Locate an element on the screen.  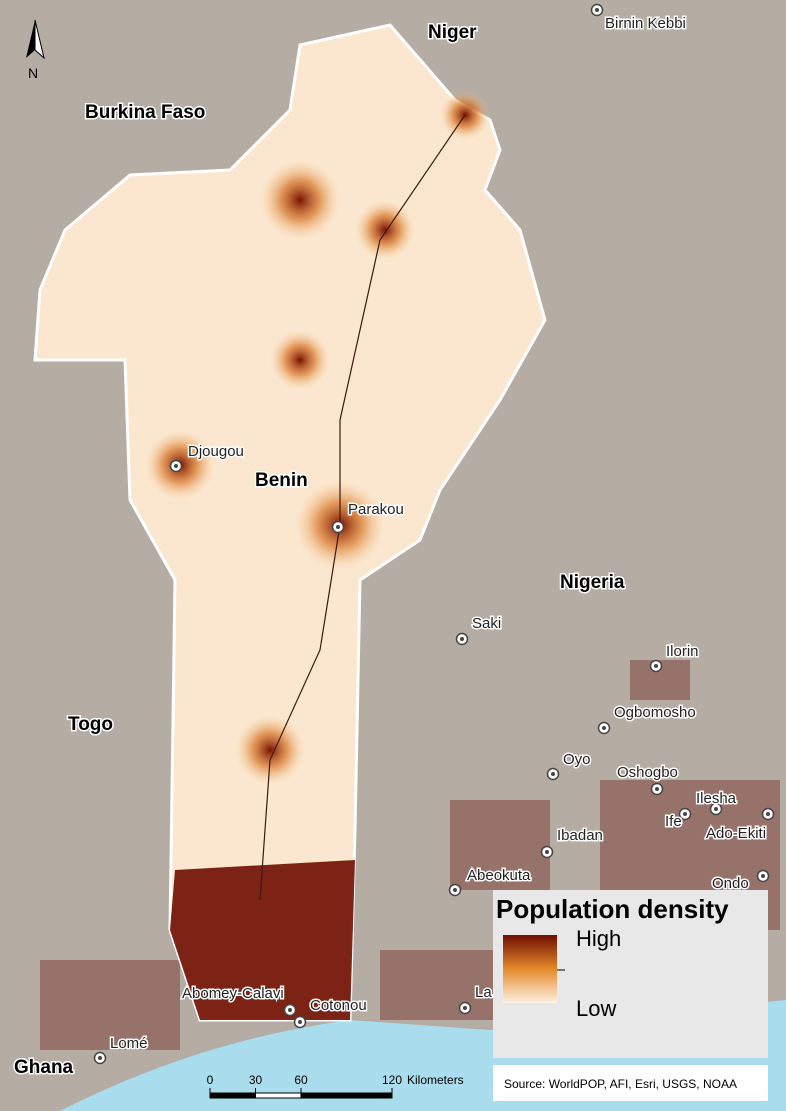
country-label: Nigeria is located at coordinates (592, 582).